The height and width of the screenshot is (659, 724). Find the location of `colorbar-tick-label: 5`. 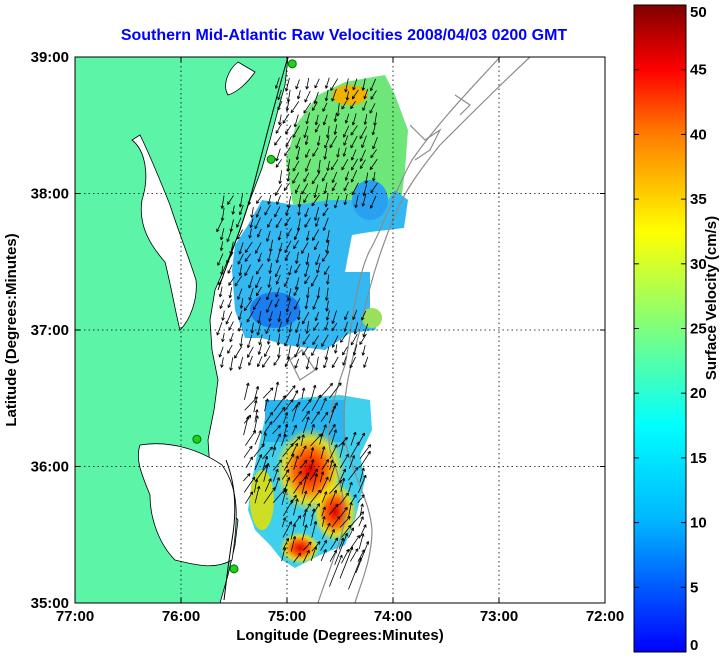

colorbar-tick-label: 5 is located at coordinates (694, 587).